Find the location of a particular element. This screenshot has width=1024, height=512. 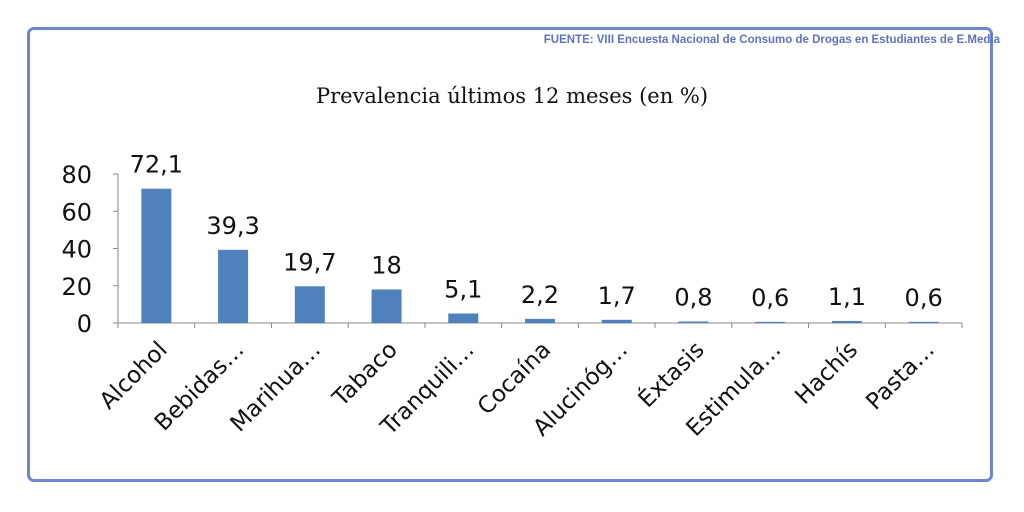

data-label: 39,3 is located at coordinates (232, 226).